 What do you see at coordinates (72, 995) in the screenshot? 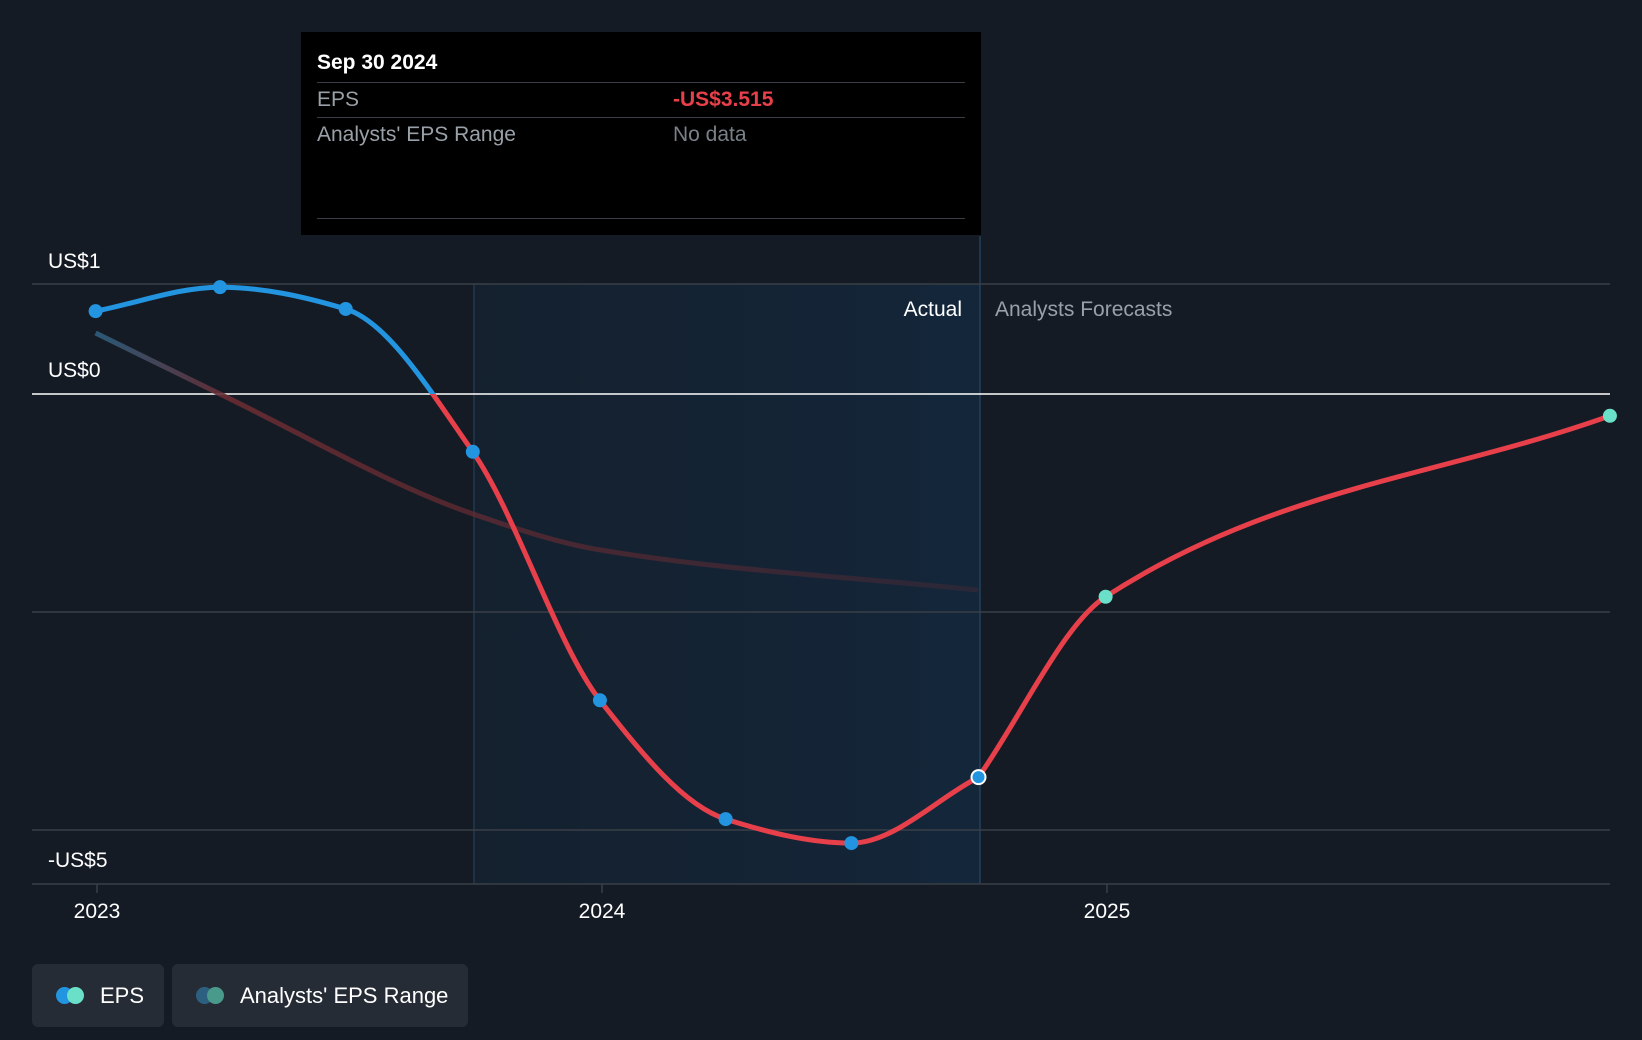
I see `eps-legend-icon` at bounding box center [72, 995].